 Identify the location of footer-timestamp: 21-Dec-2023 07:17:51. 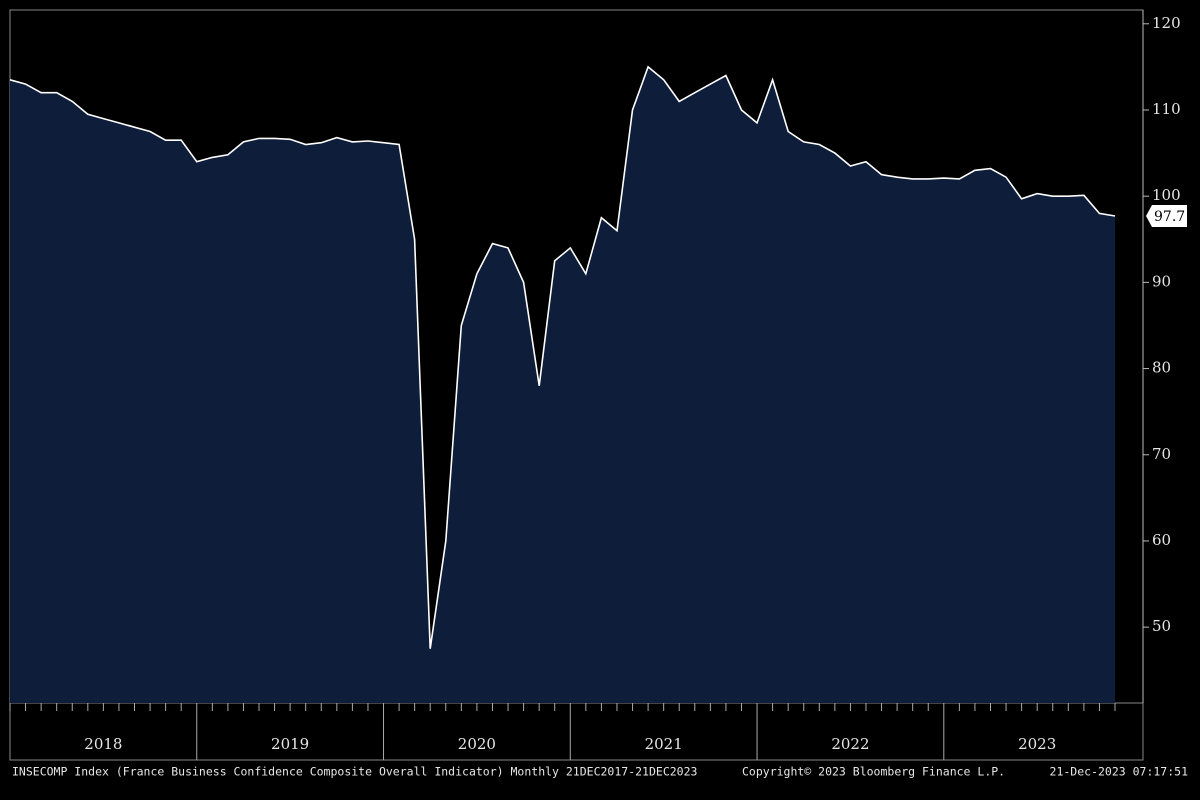
(1119, 772).